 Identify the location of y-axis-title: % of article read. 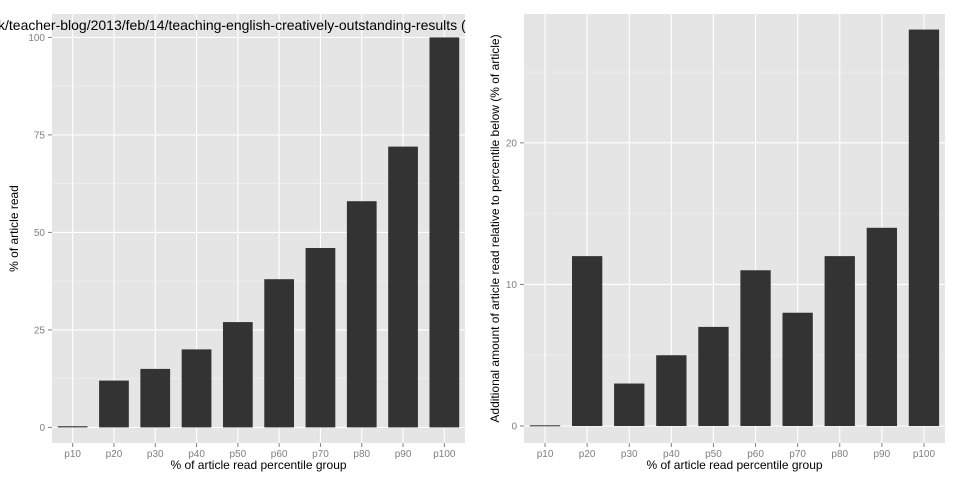
(14, 228).